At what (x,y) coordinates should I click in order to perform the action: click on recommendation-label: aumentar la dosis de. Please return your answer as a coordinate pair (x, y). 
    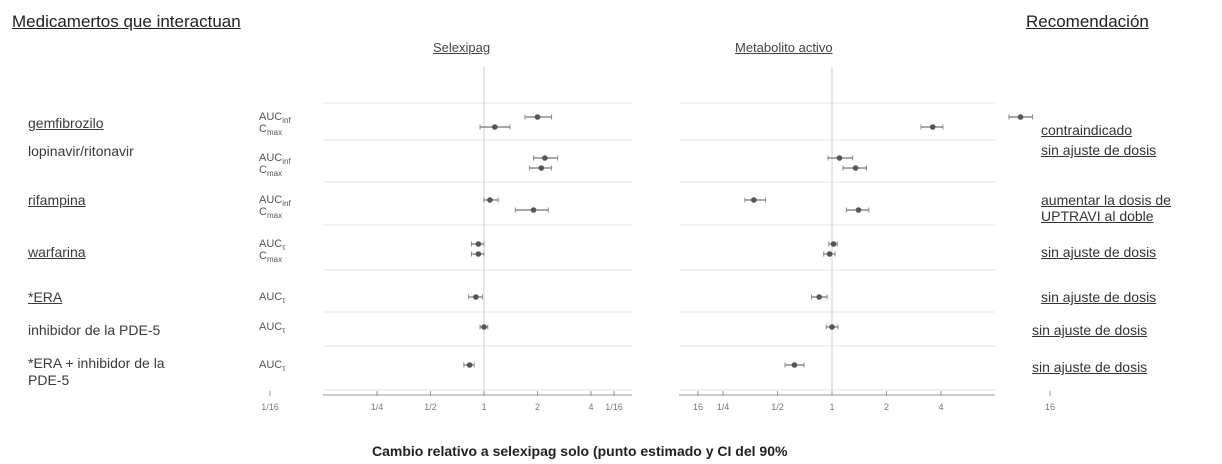
    Looking at the image, I should click on (1106, 200).